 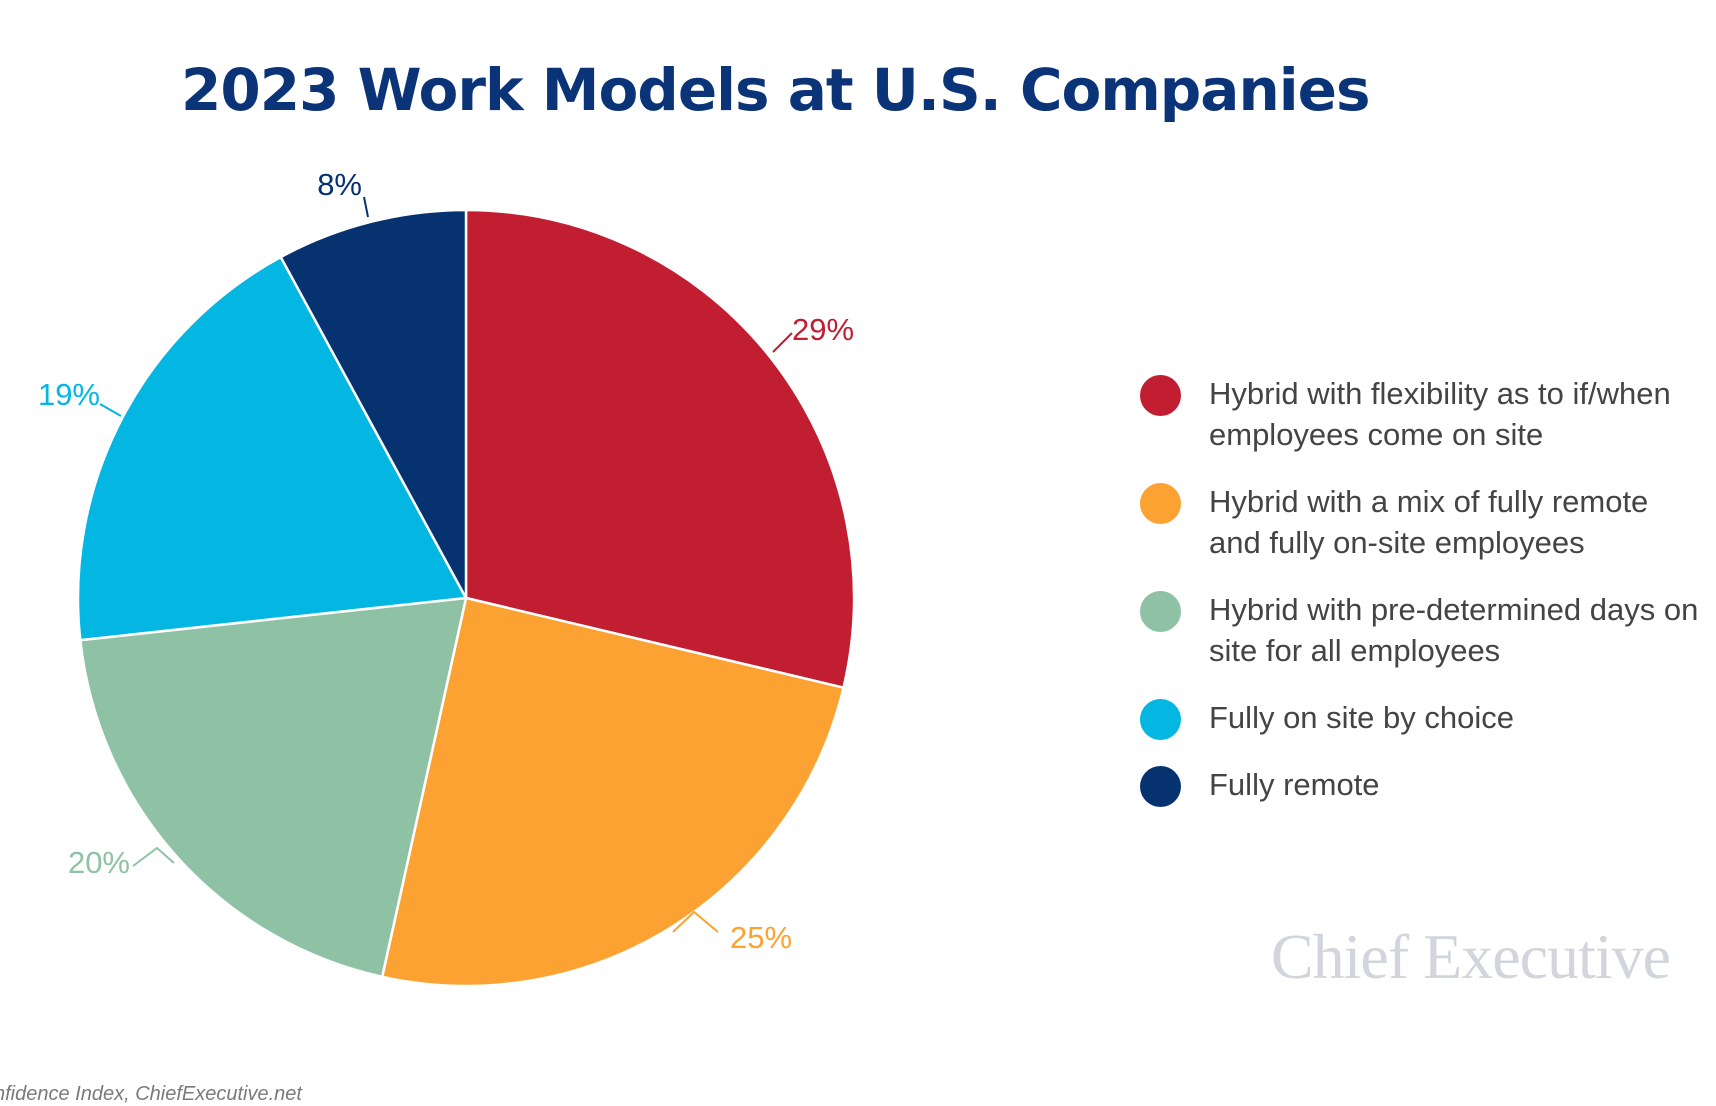 I want to click on legend-item-4: Fully on site by choice, so click(x=1420, y=718).